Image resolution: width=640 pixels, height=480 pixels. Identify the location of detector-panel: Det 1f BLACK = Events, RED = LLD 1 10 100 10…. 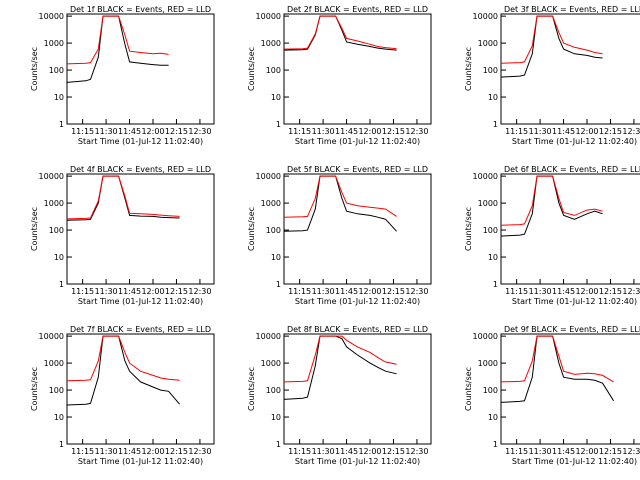
(122, 75).